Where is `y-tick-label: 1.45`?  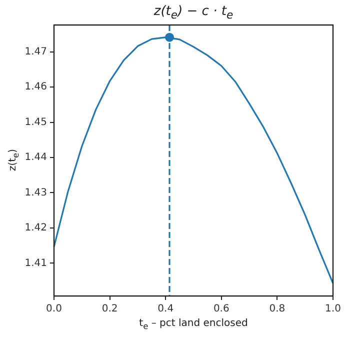
y-tick-label: 1.45 is located at coordinates (35, 122).